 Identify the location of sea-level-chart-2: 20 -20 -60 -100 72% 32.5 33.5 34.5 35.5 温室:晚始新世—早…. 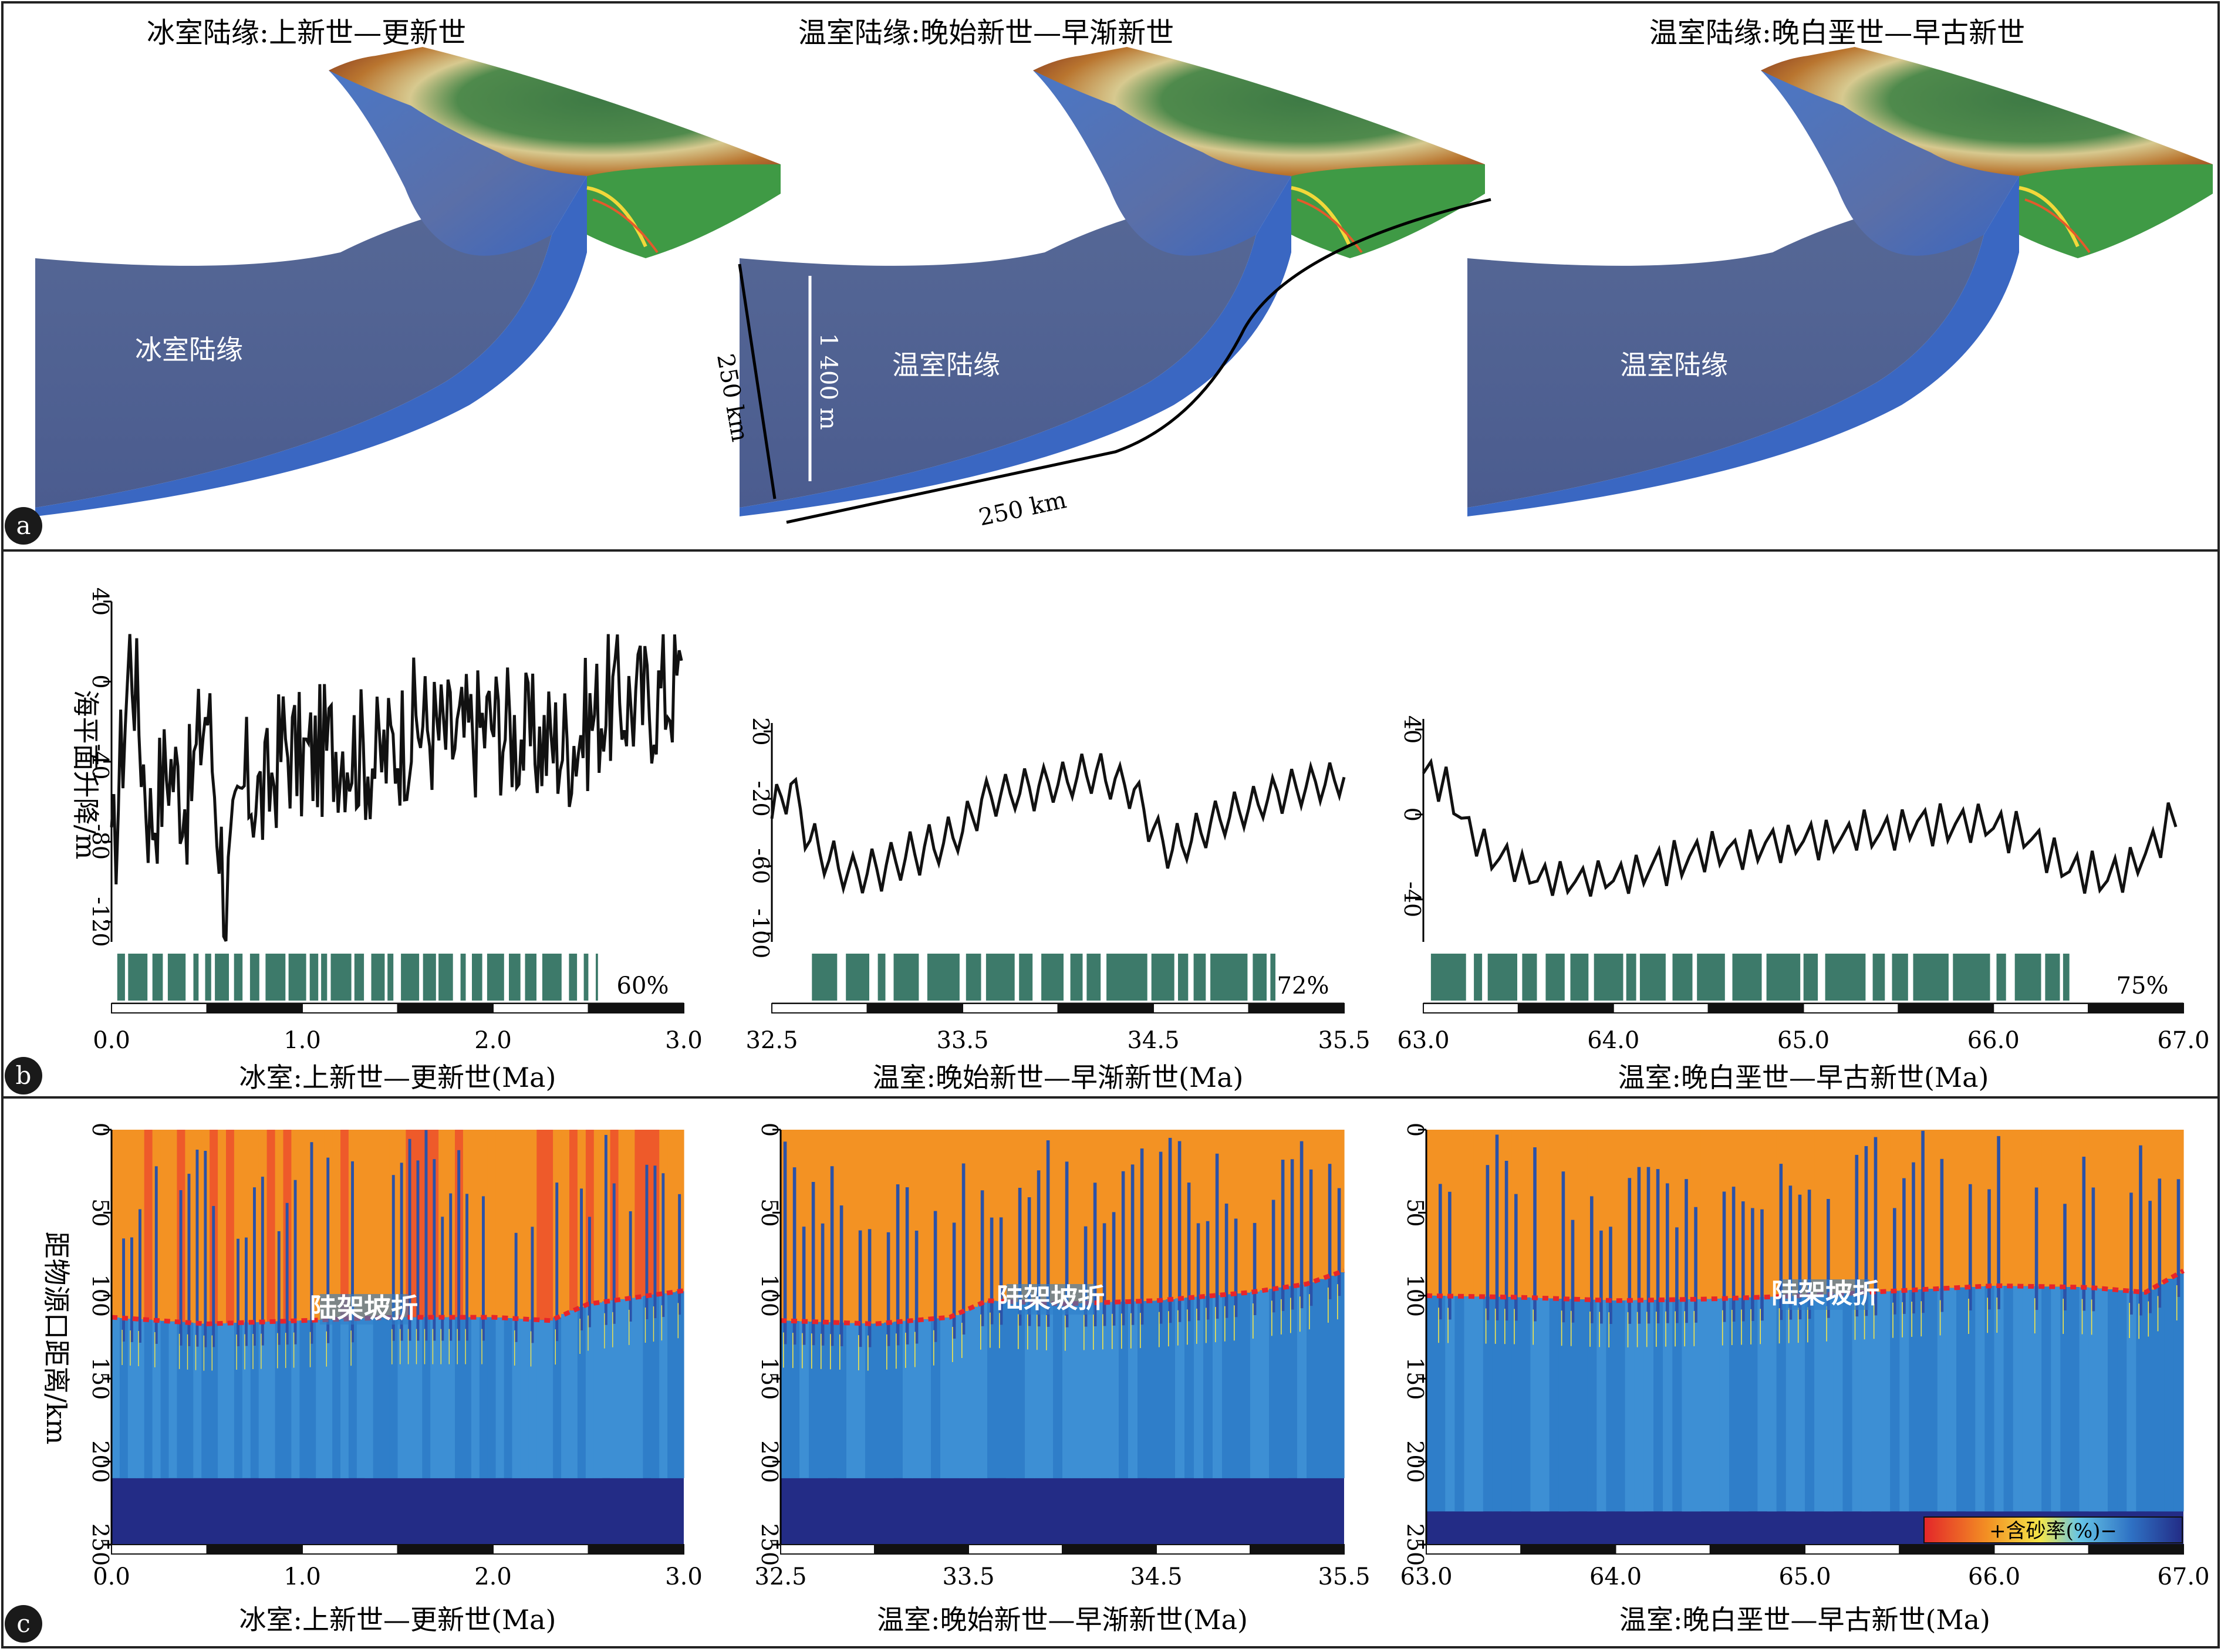
(1057, 905).